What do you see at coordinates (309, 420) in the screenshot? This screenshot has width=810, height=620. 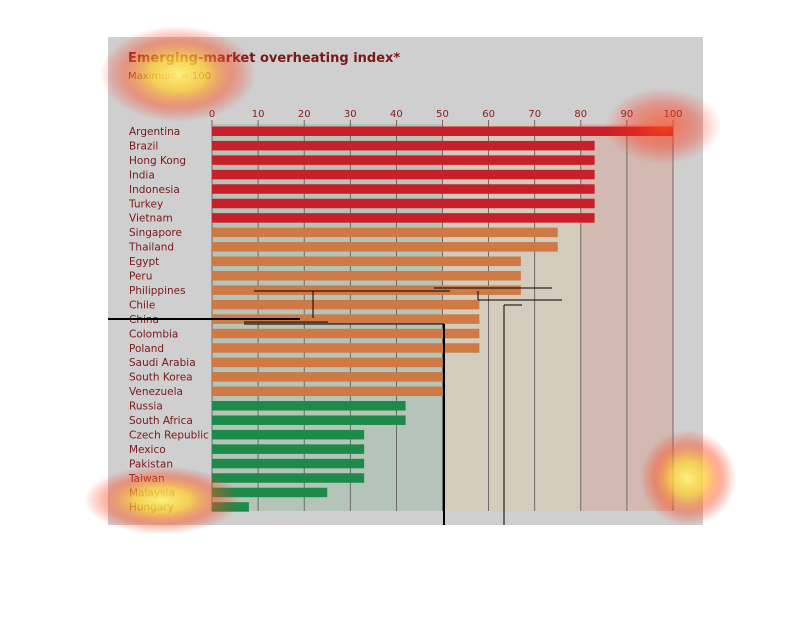 I see `bar-south-africa` at bounding box center [309, 420].